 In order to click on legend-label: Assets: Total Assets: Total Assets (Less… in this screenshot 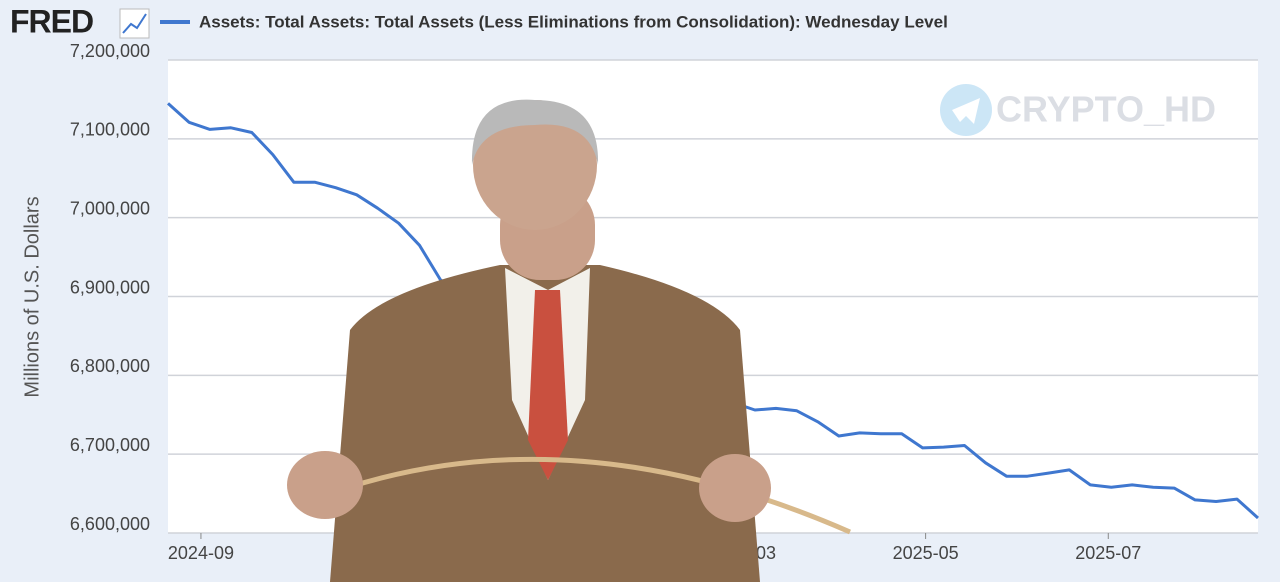, I will do `click(573, 21)`.